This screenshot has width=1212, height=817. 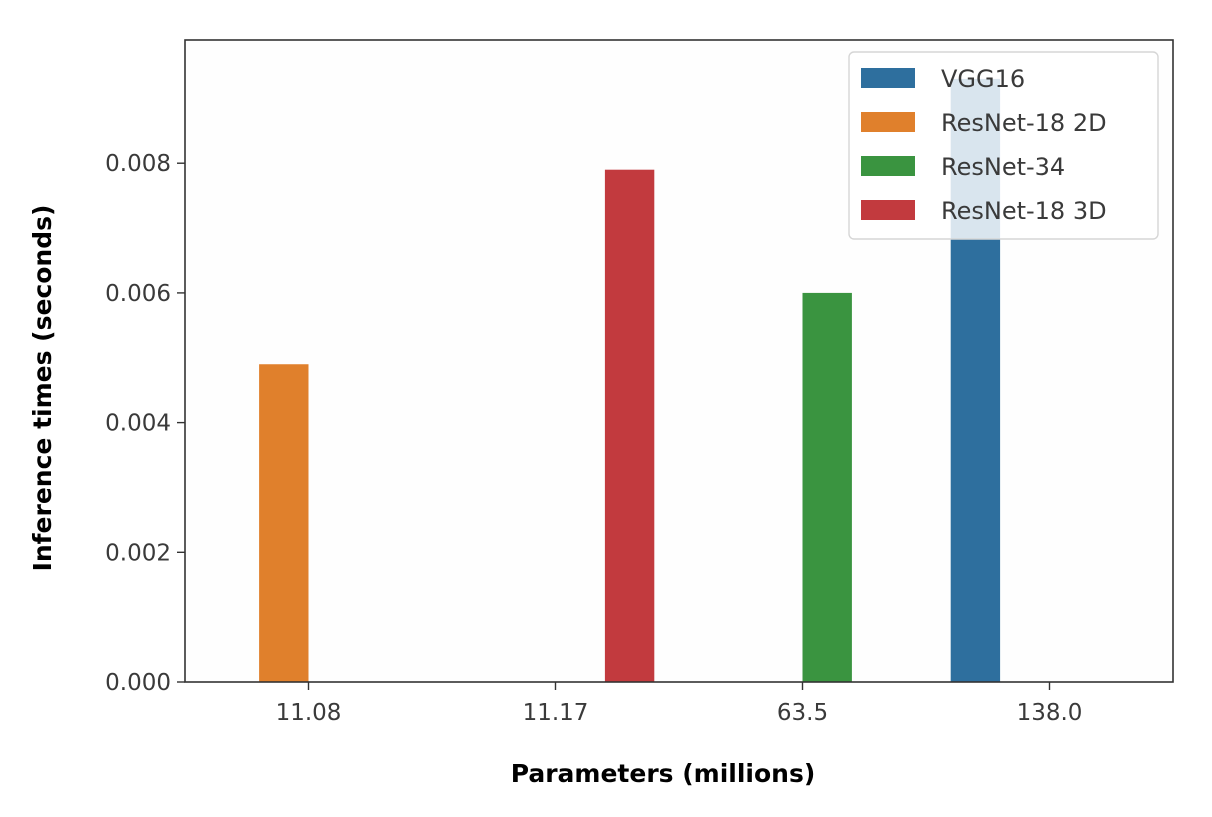 What do you see at coordinates (679, 704) in the screenshot?
I see `x-axis: 11.08 11.17 63.5 138.0` at bounding box center [679, 704].